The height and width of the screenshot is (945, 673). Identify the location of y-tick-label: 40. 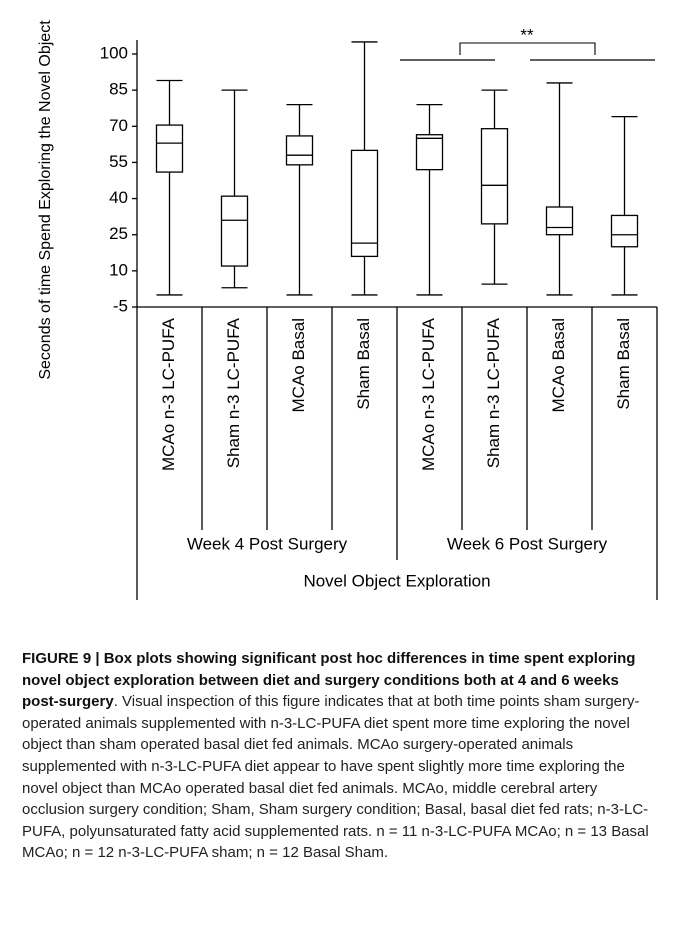
(118, 197).